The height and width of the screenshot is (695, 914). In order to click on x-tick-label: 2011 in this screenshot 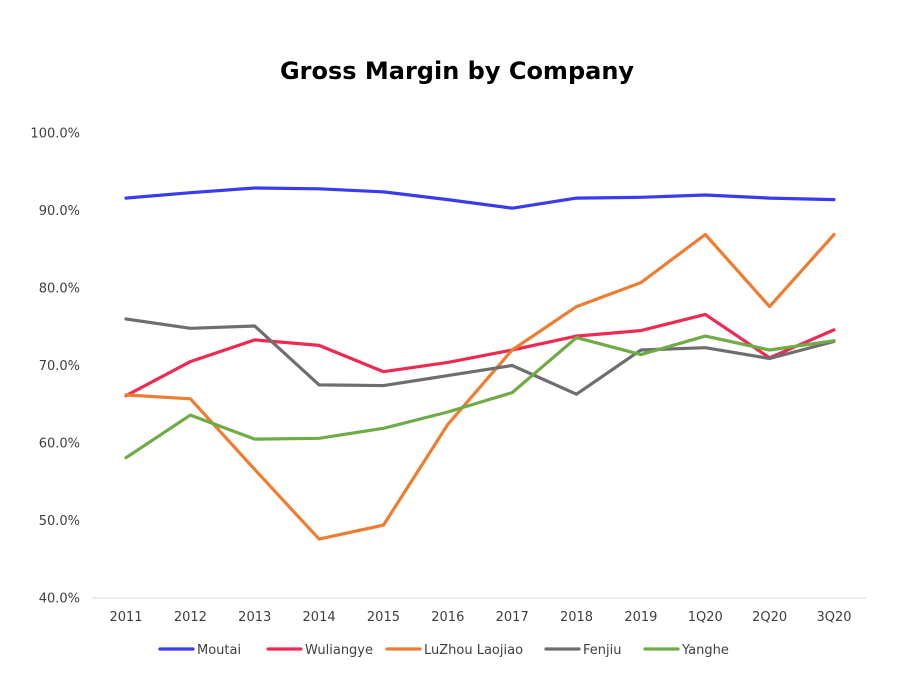, I will do `click(125, 617)`.